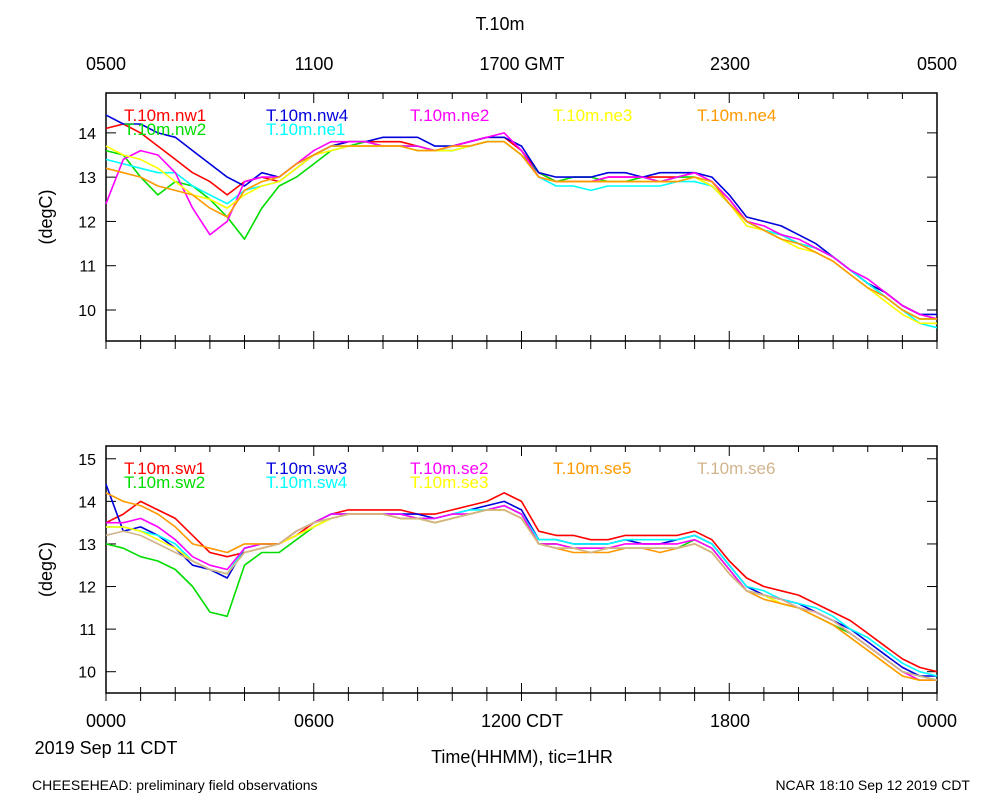  What do you see at coordinates (592, 468) in the screenshot?
I see `legend-entry-T-10m-se5: T.10m.se5` at bounding box center [592, 468].